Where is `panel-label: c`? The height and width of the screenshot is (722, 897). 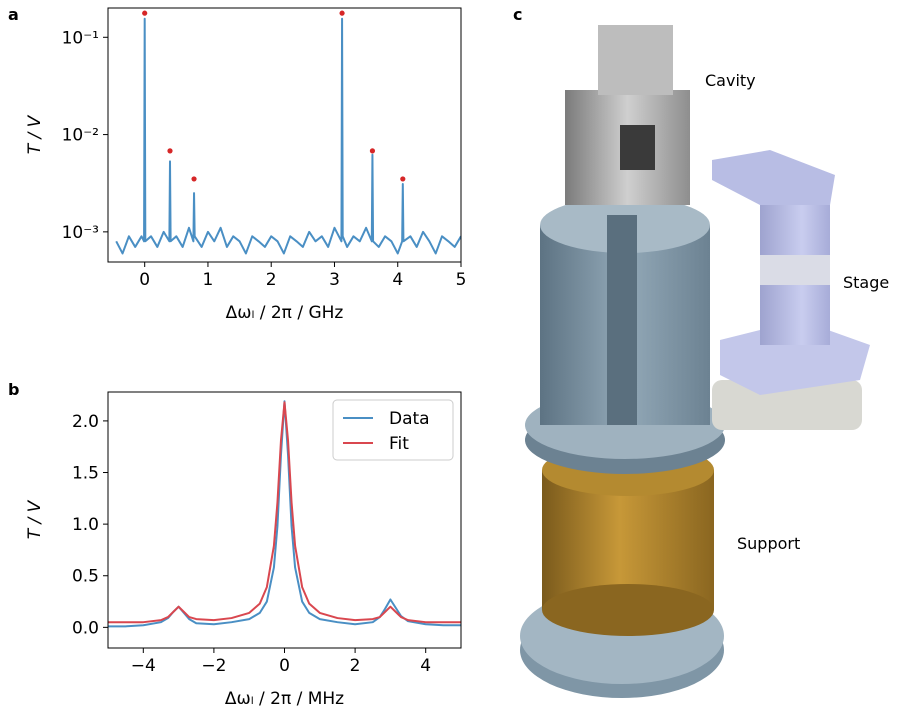
panel-label: c is located at coordinates (517, 14).